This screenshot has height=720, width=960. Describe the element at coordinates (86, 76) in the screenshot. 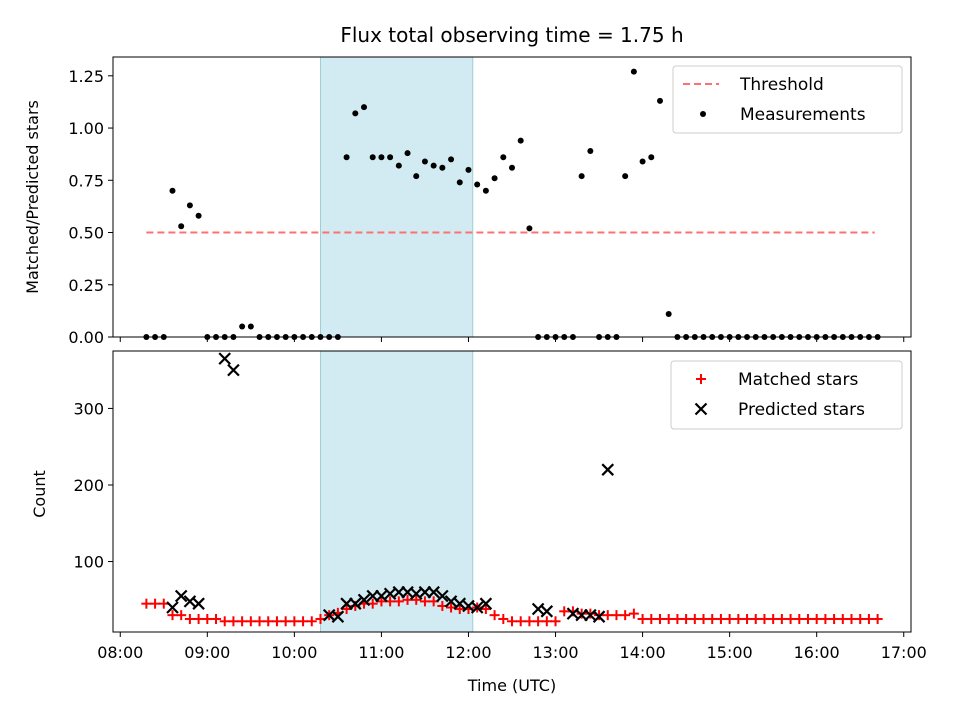

I see `y-tick-label: 1.25` at that location.